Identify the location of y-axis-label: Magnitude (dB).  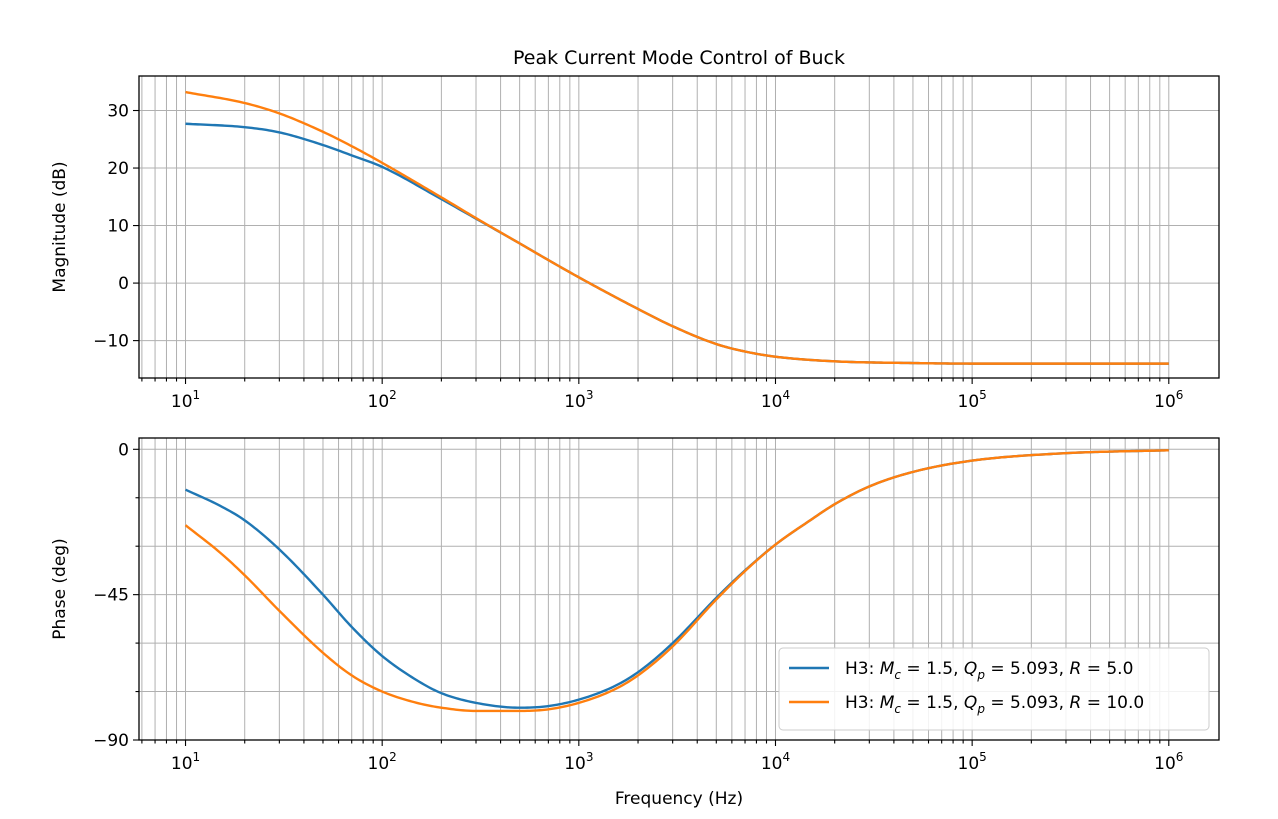
(60, 226).